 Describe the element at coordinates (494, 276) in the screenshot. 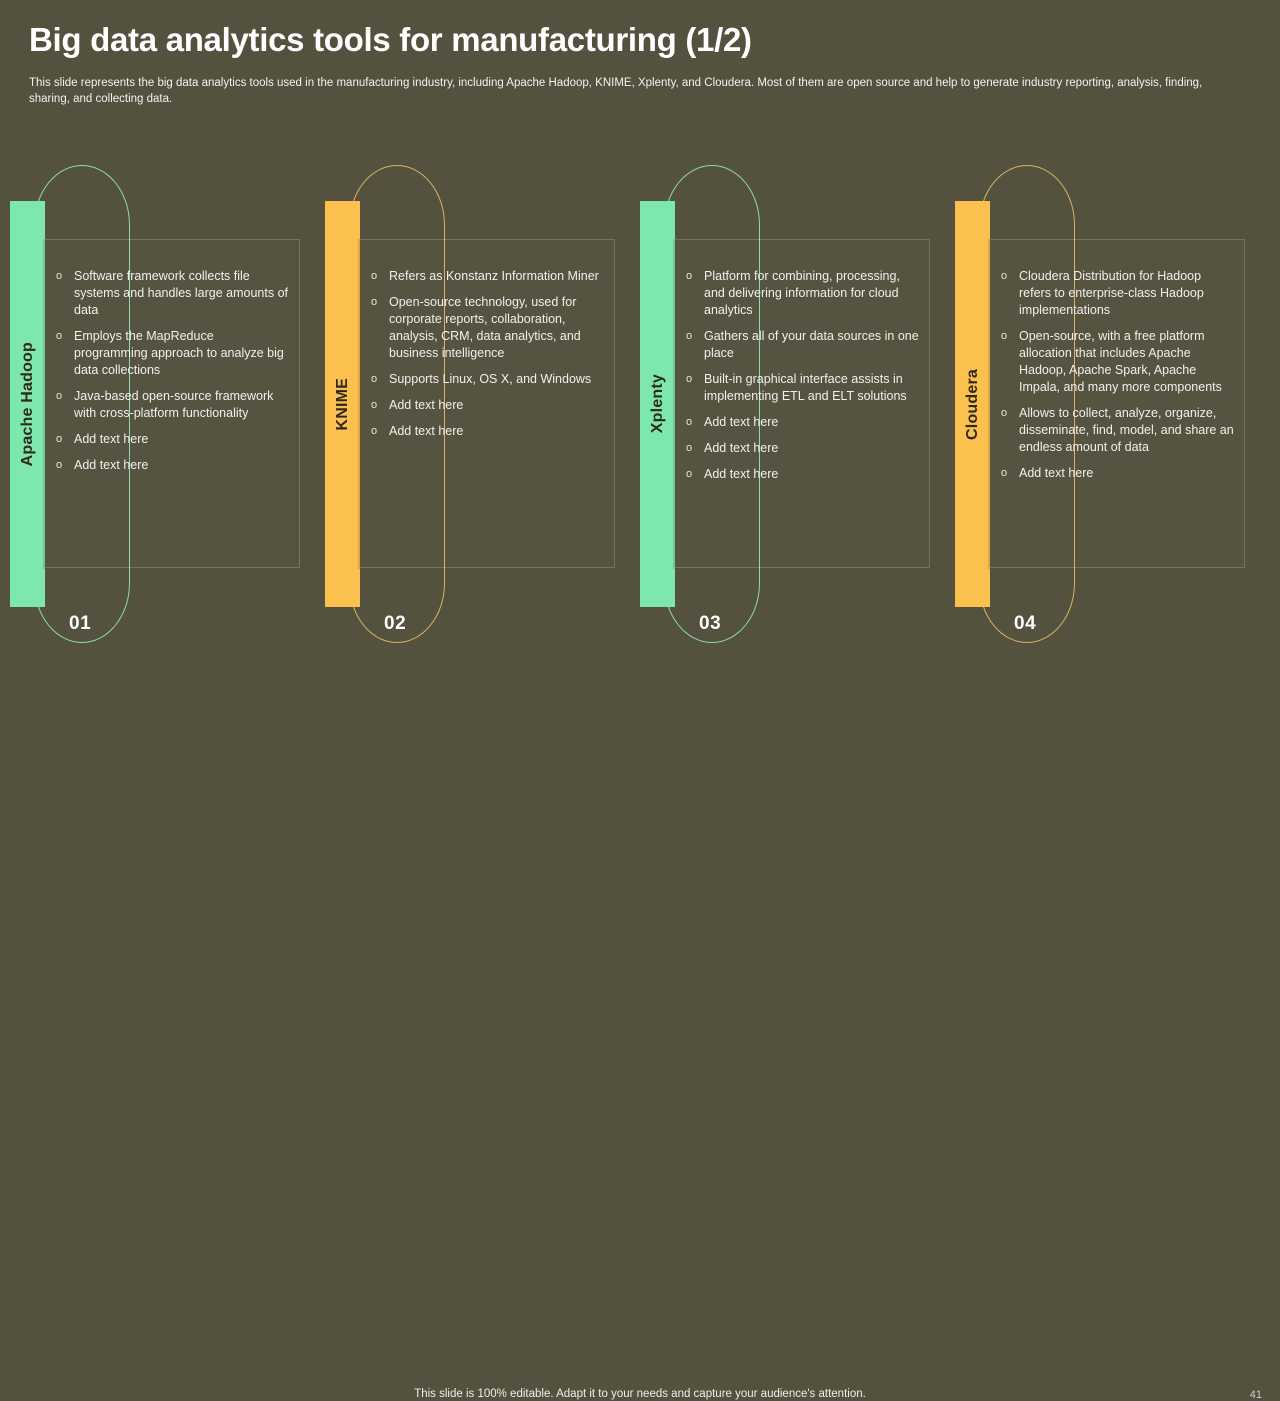

I see `list-item-text: Refers as Konstanz Information Miner` at that location.